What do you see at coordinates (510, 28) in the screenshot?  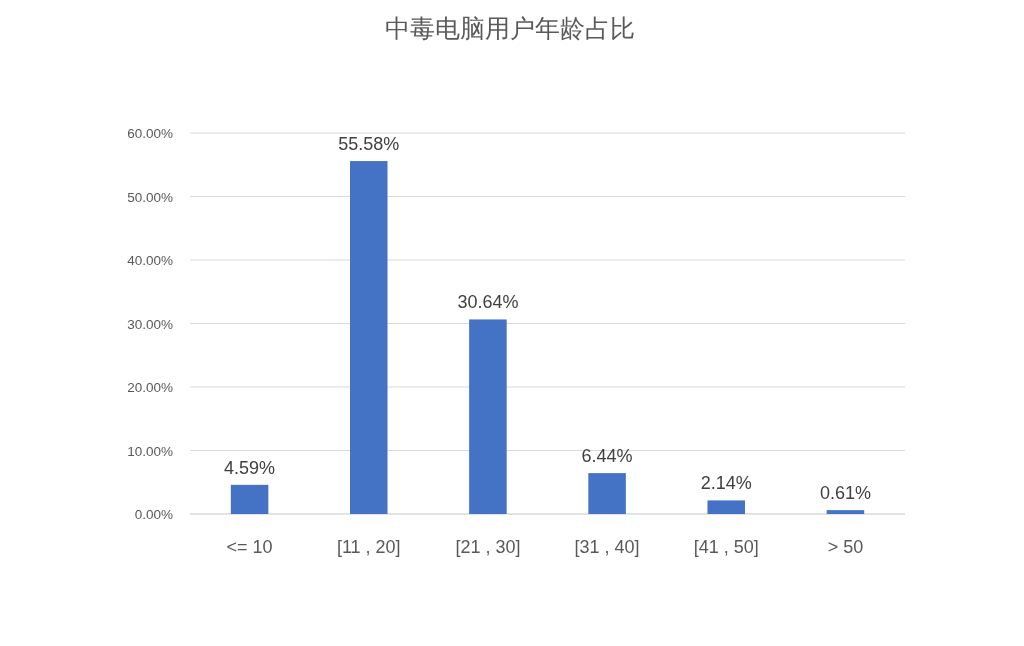 I see `chart-title: 中毒电脑用户年龄占比` at bounding box center [510, 28].